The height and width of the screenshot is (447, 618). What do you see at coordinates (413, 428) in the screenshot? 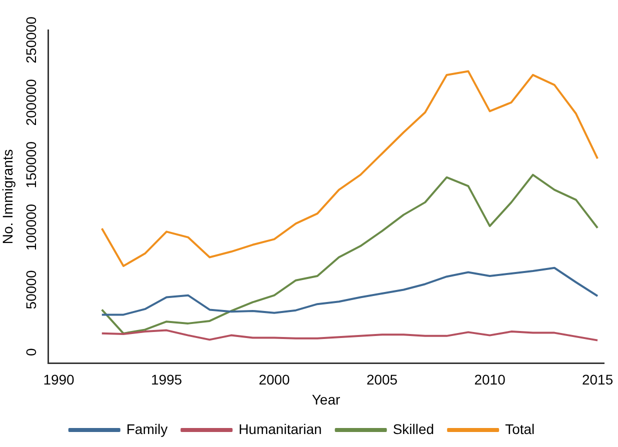
I see `legend-label: Skilled` at bounding box center [413, 428].